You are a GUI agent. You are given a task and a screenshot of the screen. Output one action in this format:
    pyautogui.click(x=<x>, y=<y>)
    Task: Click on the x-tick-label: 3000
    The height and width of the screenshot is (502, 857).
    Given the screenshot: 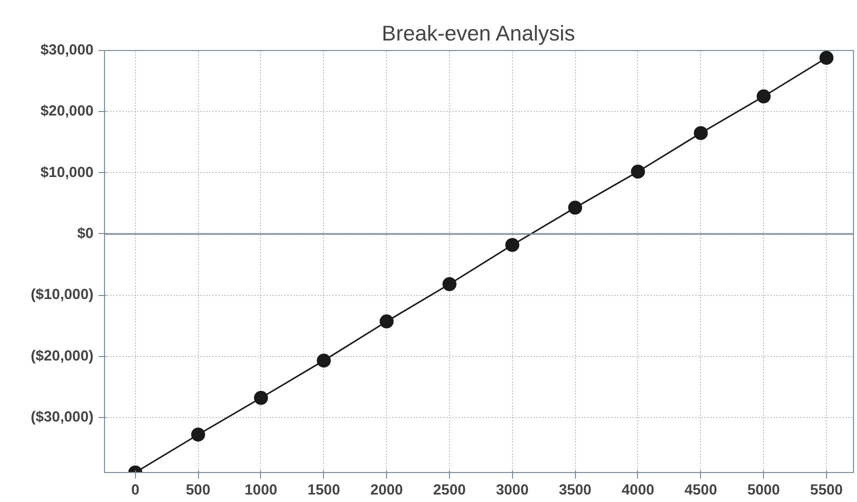 What is the action you would take?
    pyautogui.click(x=512, y=490)
    